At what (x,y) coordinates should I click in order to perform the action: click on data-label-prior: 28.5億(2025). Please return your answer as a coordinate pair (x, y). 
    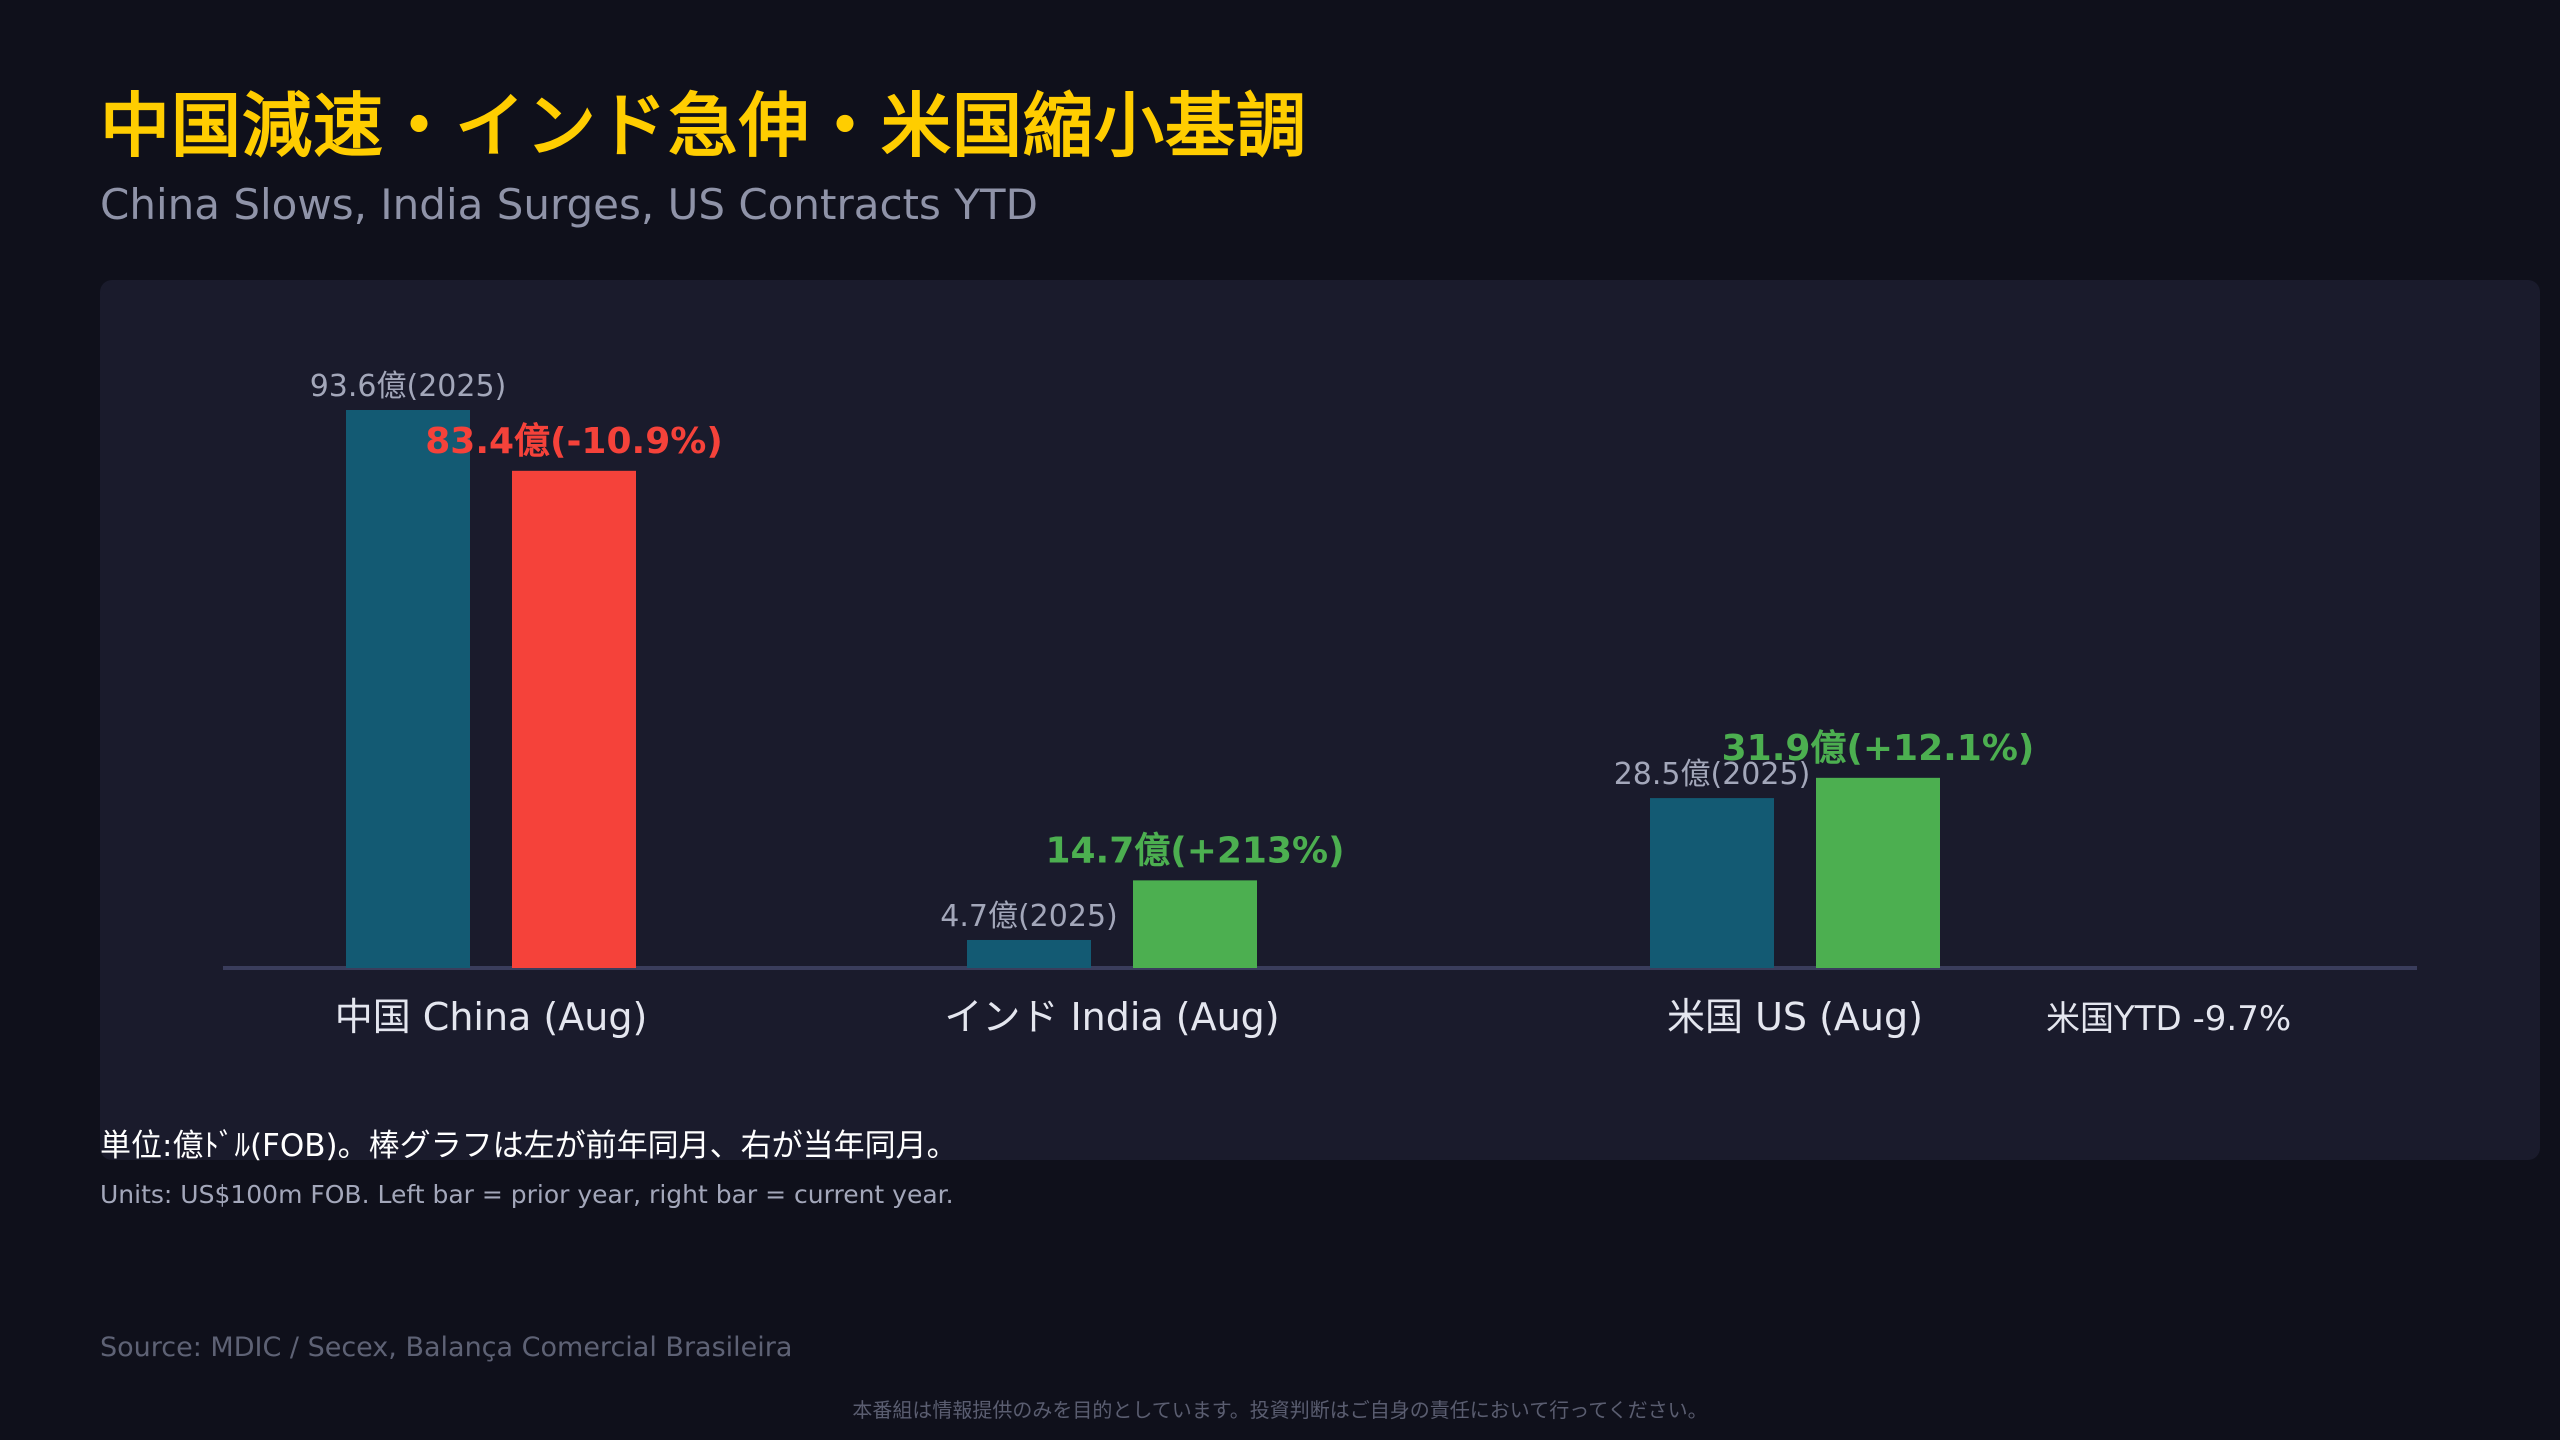
    Looking at the image, I should click on (1712, 774).